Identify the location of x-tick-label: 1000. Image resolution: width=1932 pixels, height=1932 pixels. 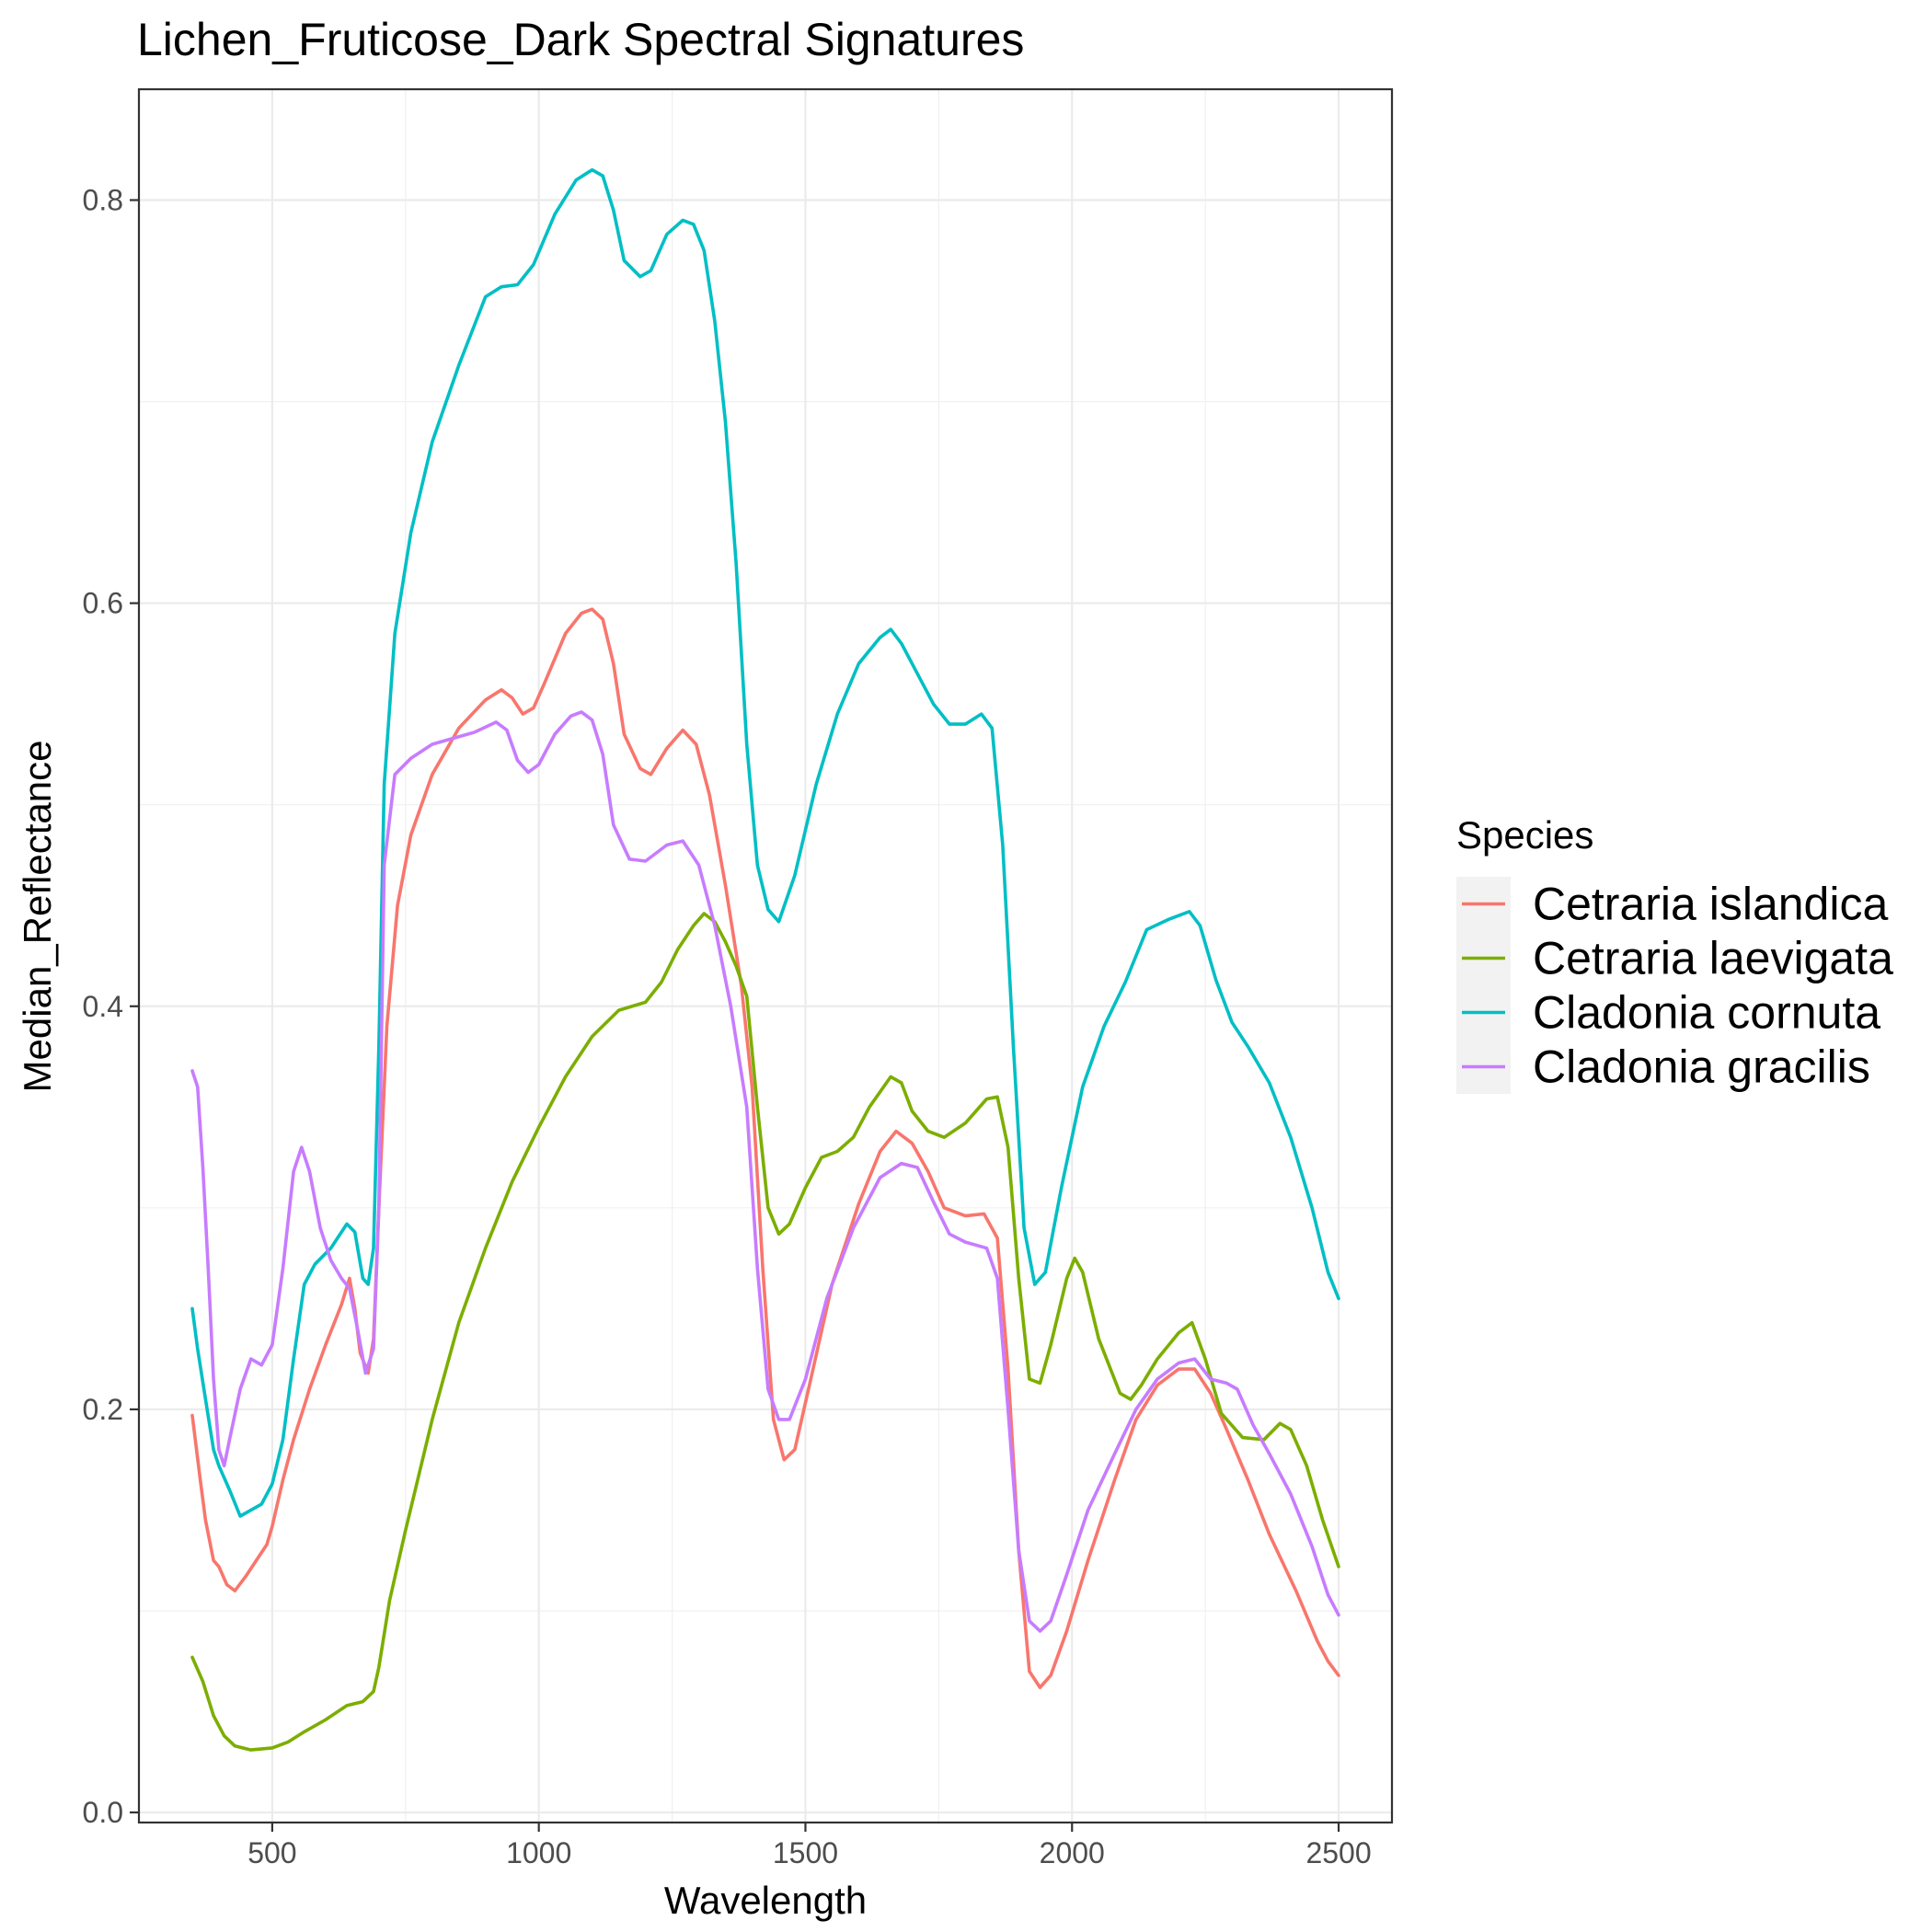
(538, 1852).